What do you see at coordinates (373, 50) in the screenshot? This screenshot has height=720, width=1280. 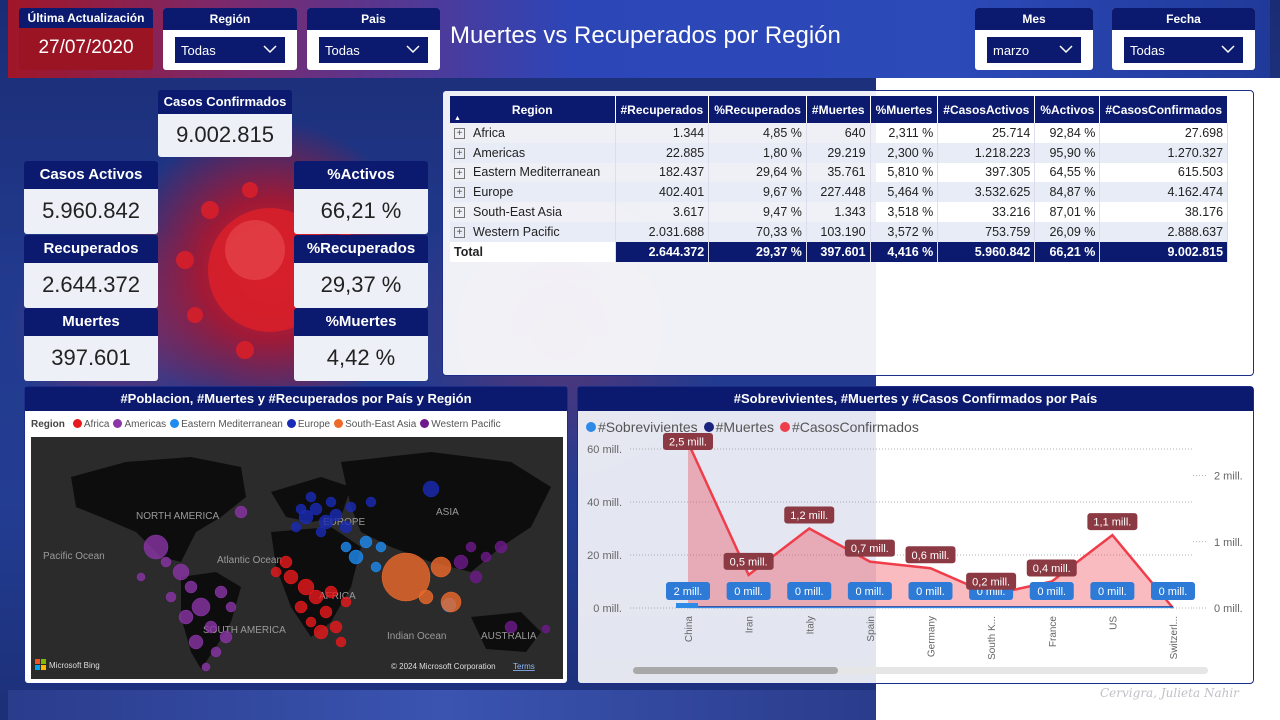 I see `pais-dropdown: Todas` at bounding box center [373, 50].